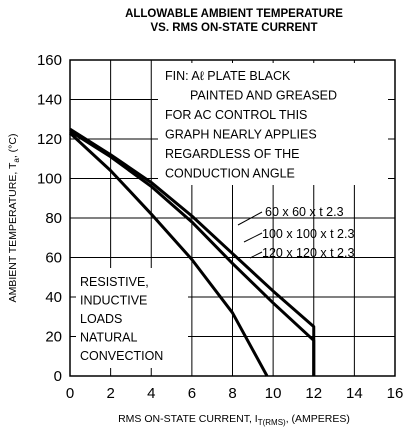  I want to click on annotation: CONVECTION, so click(121, 356).